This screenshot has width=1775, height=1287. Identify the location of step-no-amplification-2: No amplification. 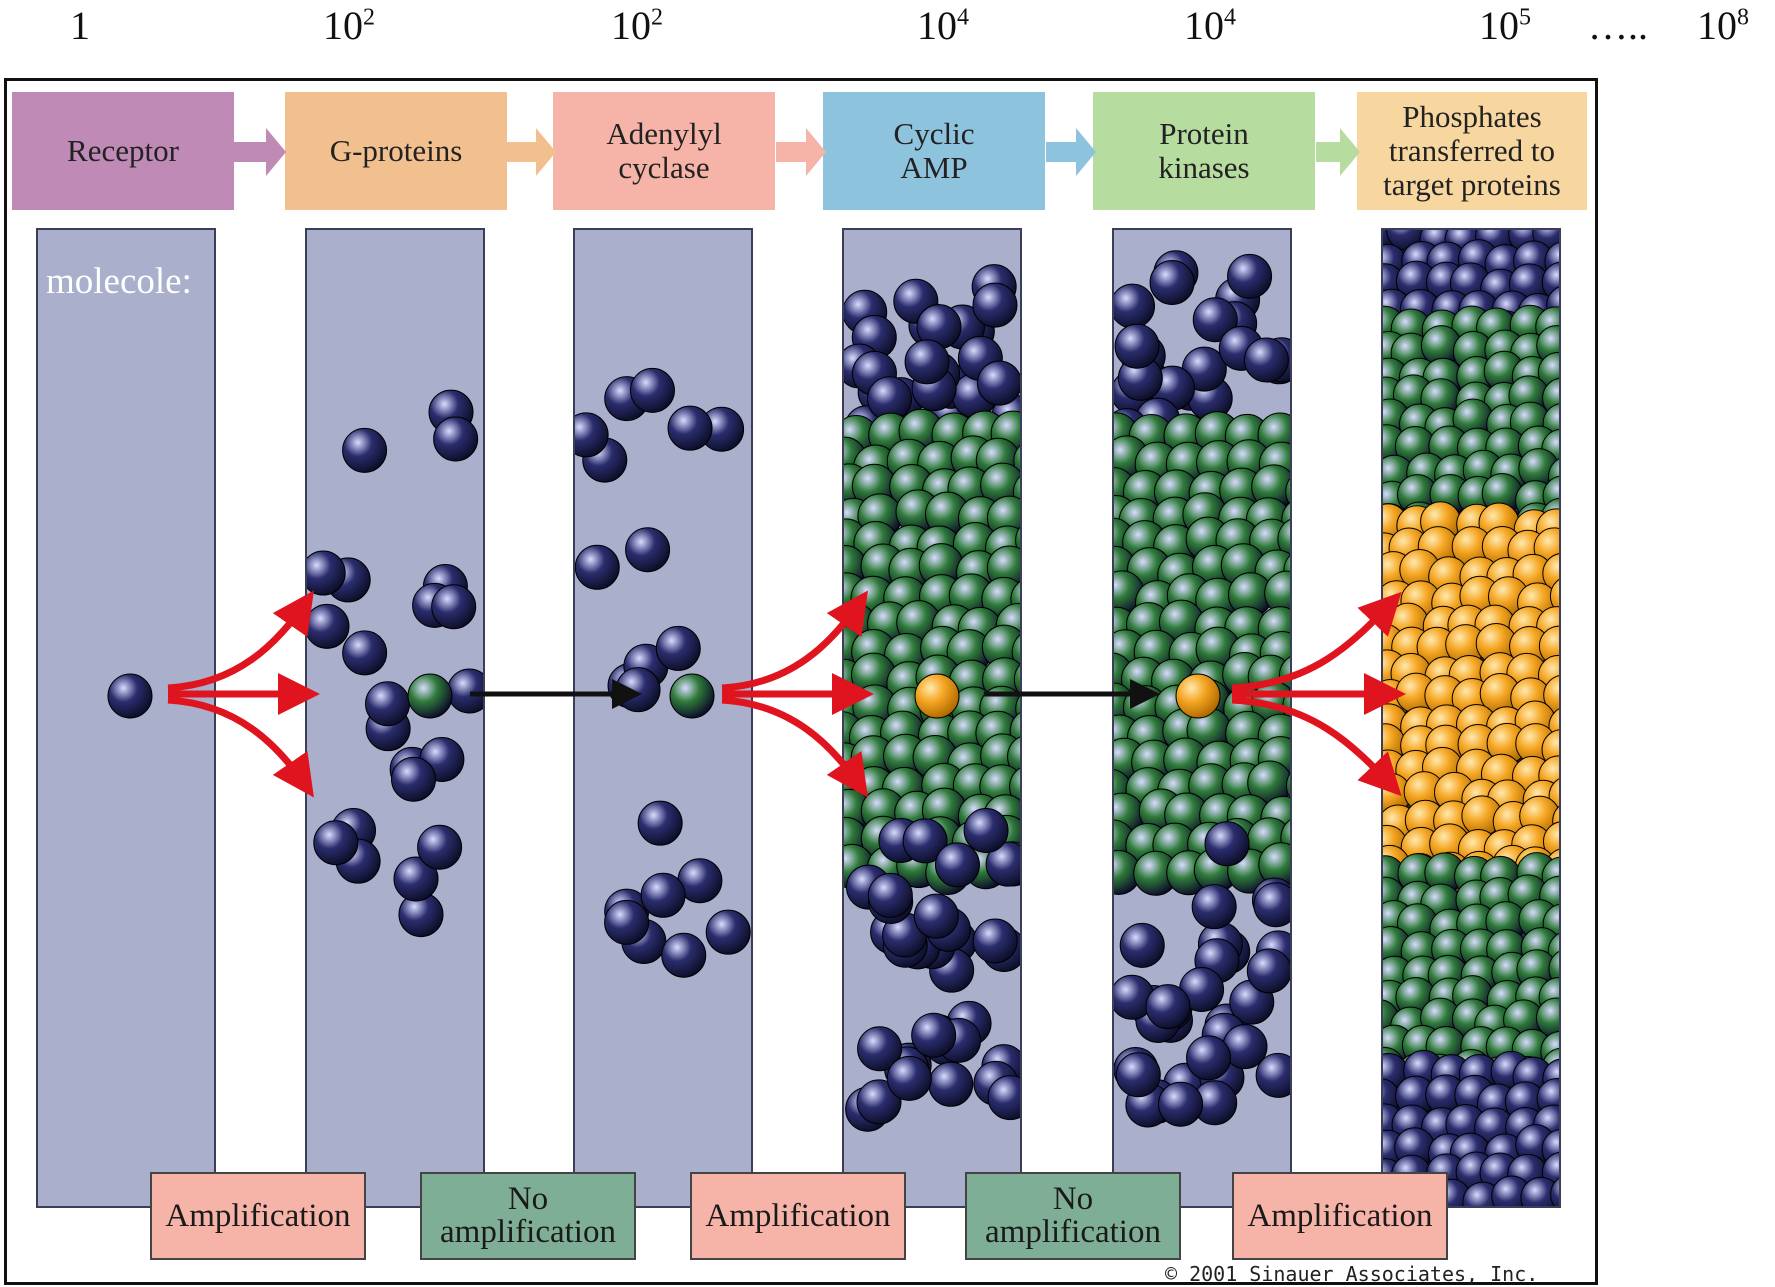
(1073, 1216).